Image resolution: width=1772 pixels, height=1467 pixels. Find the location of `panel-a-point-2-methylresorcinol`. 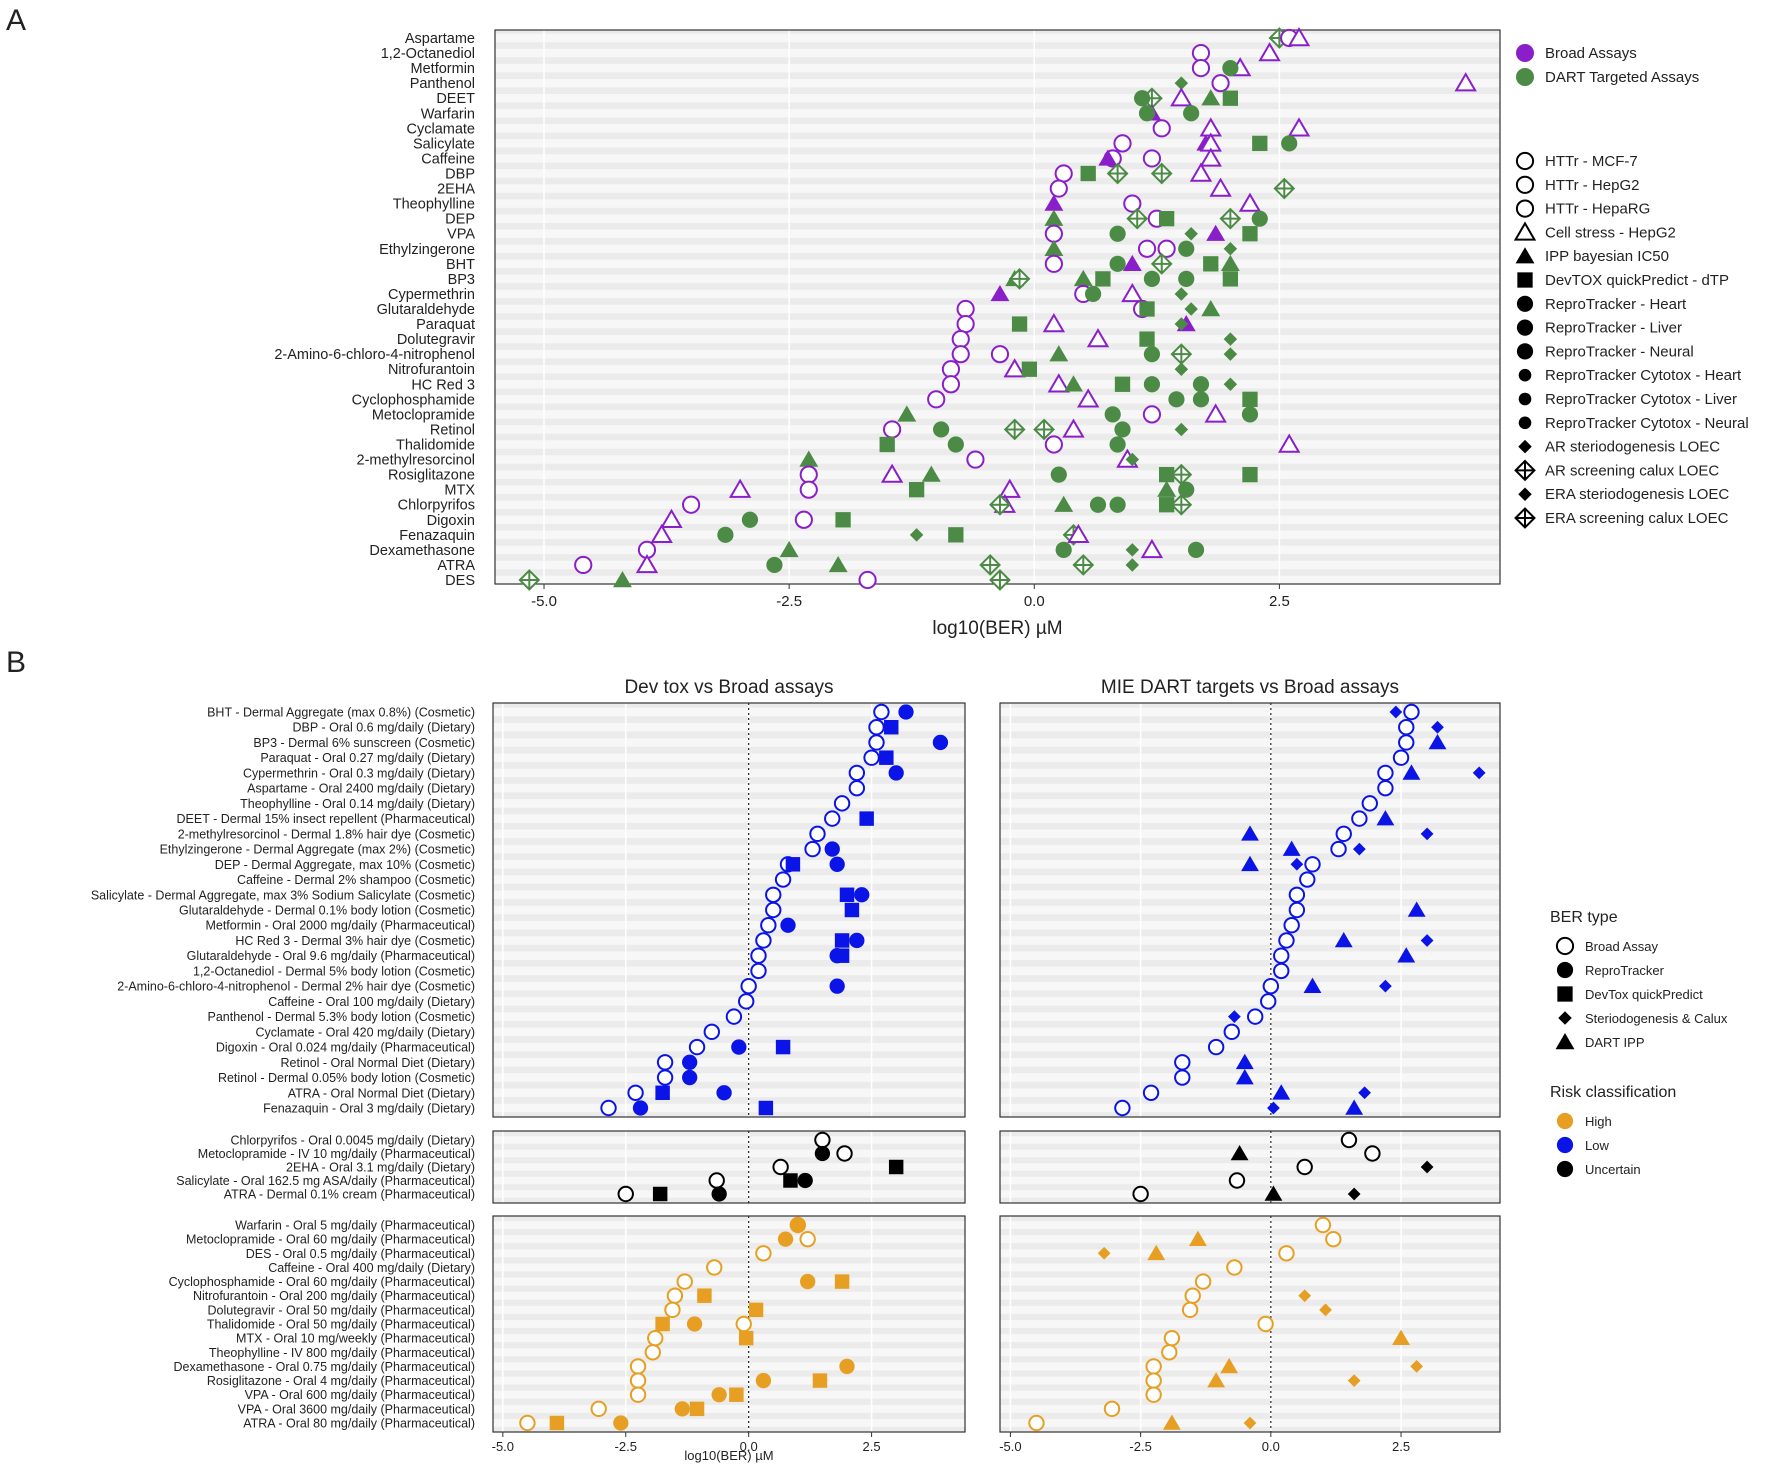

panel-a-point-2-methylresorcinol is located at coordinates (1132, 459).